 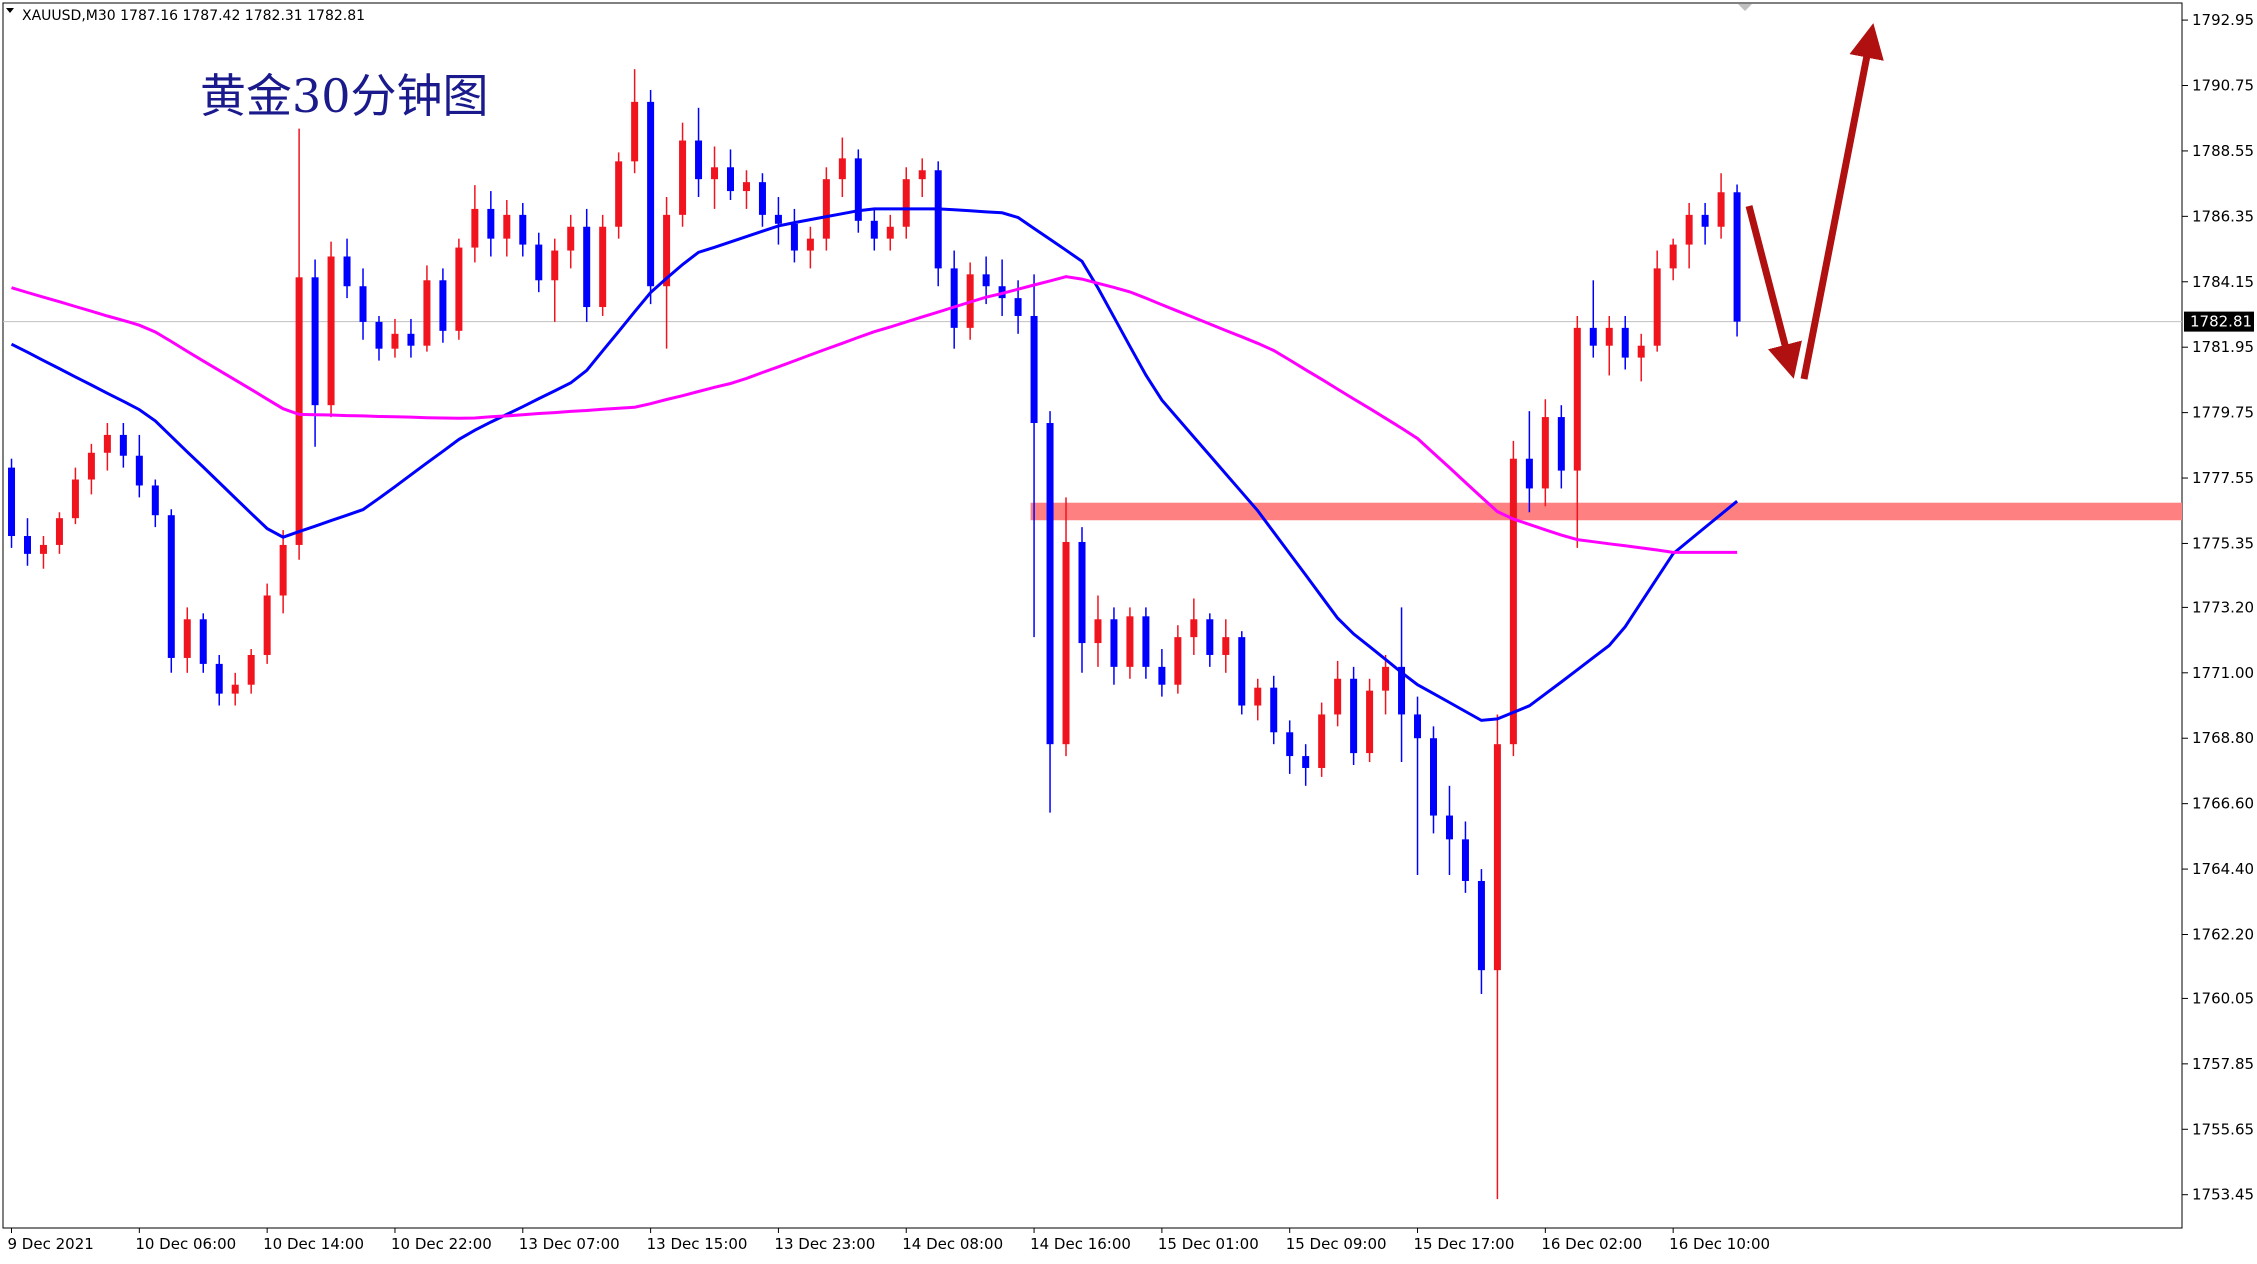 What do you see at coordinates (1606, 511) in the screenshot?
I see `zone-layer` at bounding box center [1606, 511].